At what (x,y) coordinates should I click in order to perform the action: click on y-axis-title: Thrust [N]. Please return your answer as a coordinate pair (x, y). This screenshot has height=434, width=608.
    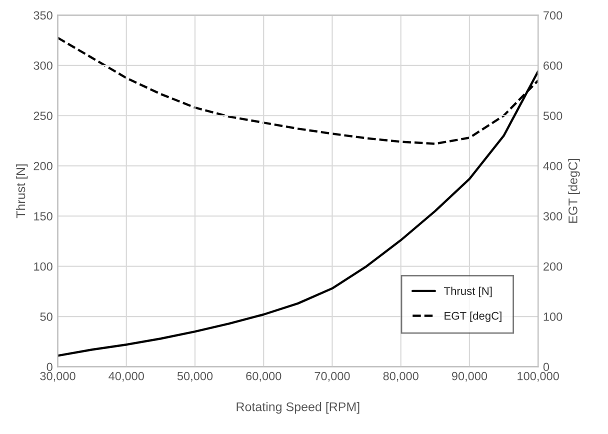
    Looking at the image, I should click on (22, 191).